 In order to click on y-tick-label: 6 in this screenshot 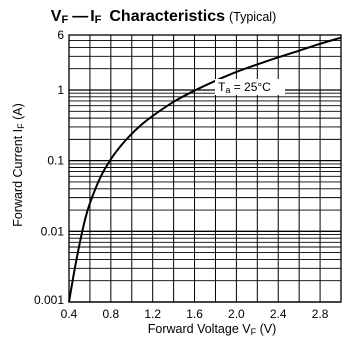, I will do `click(60, 35)`.